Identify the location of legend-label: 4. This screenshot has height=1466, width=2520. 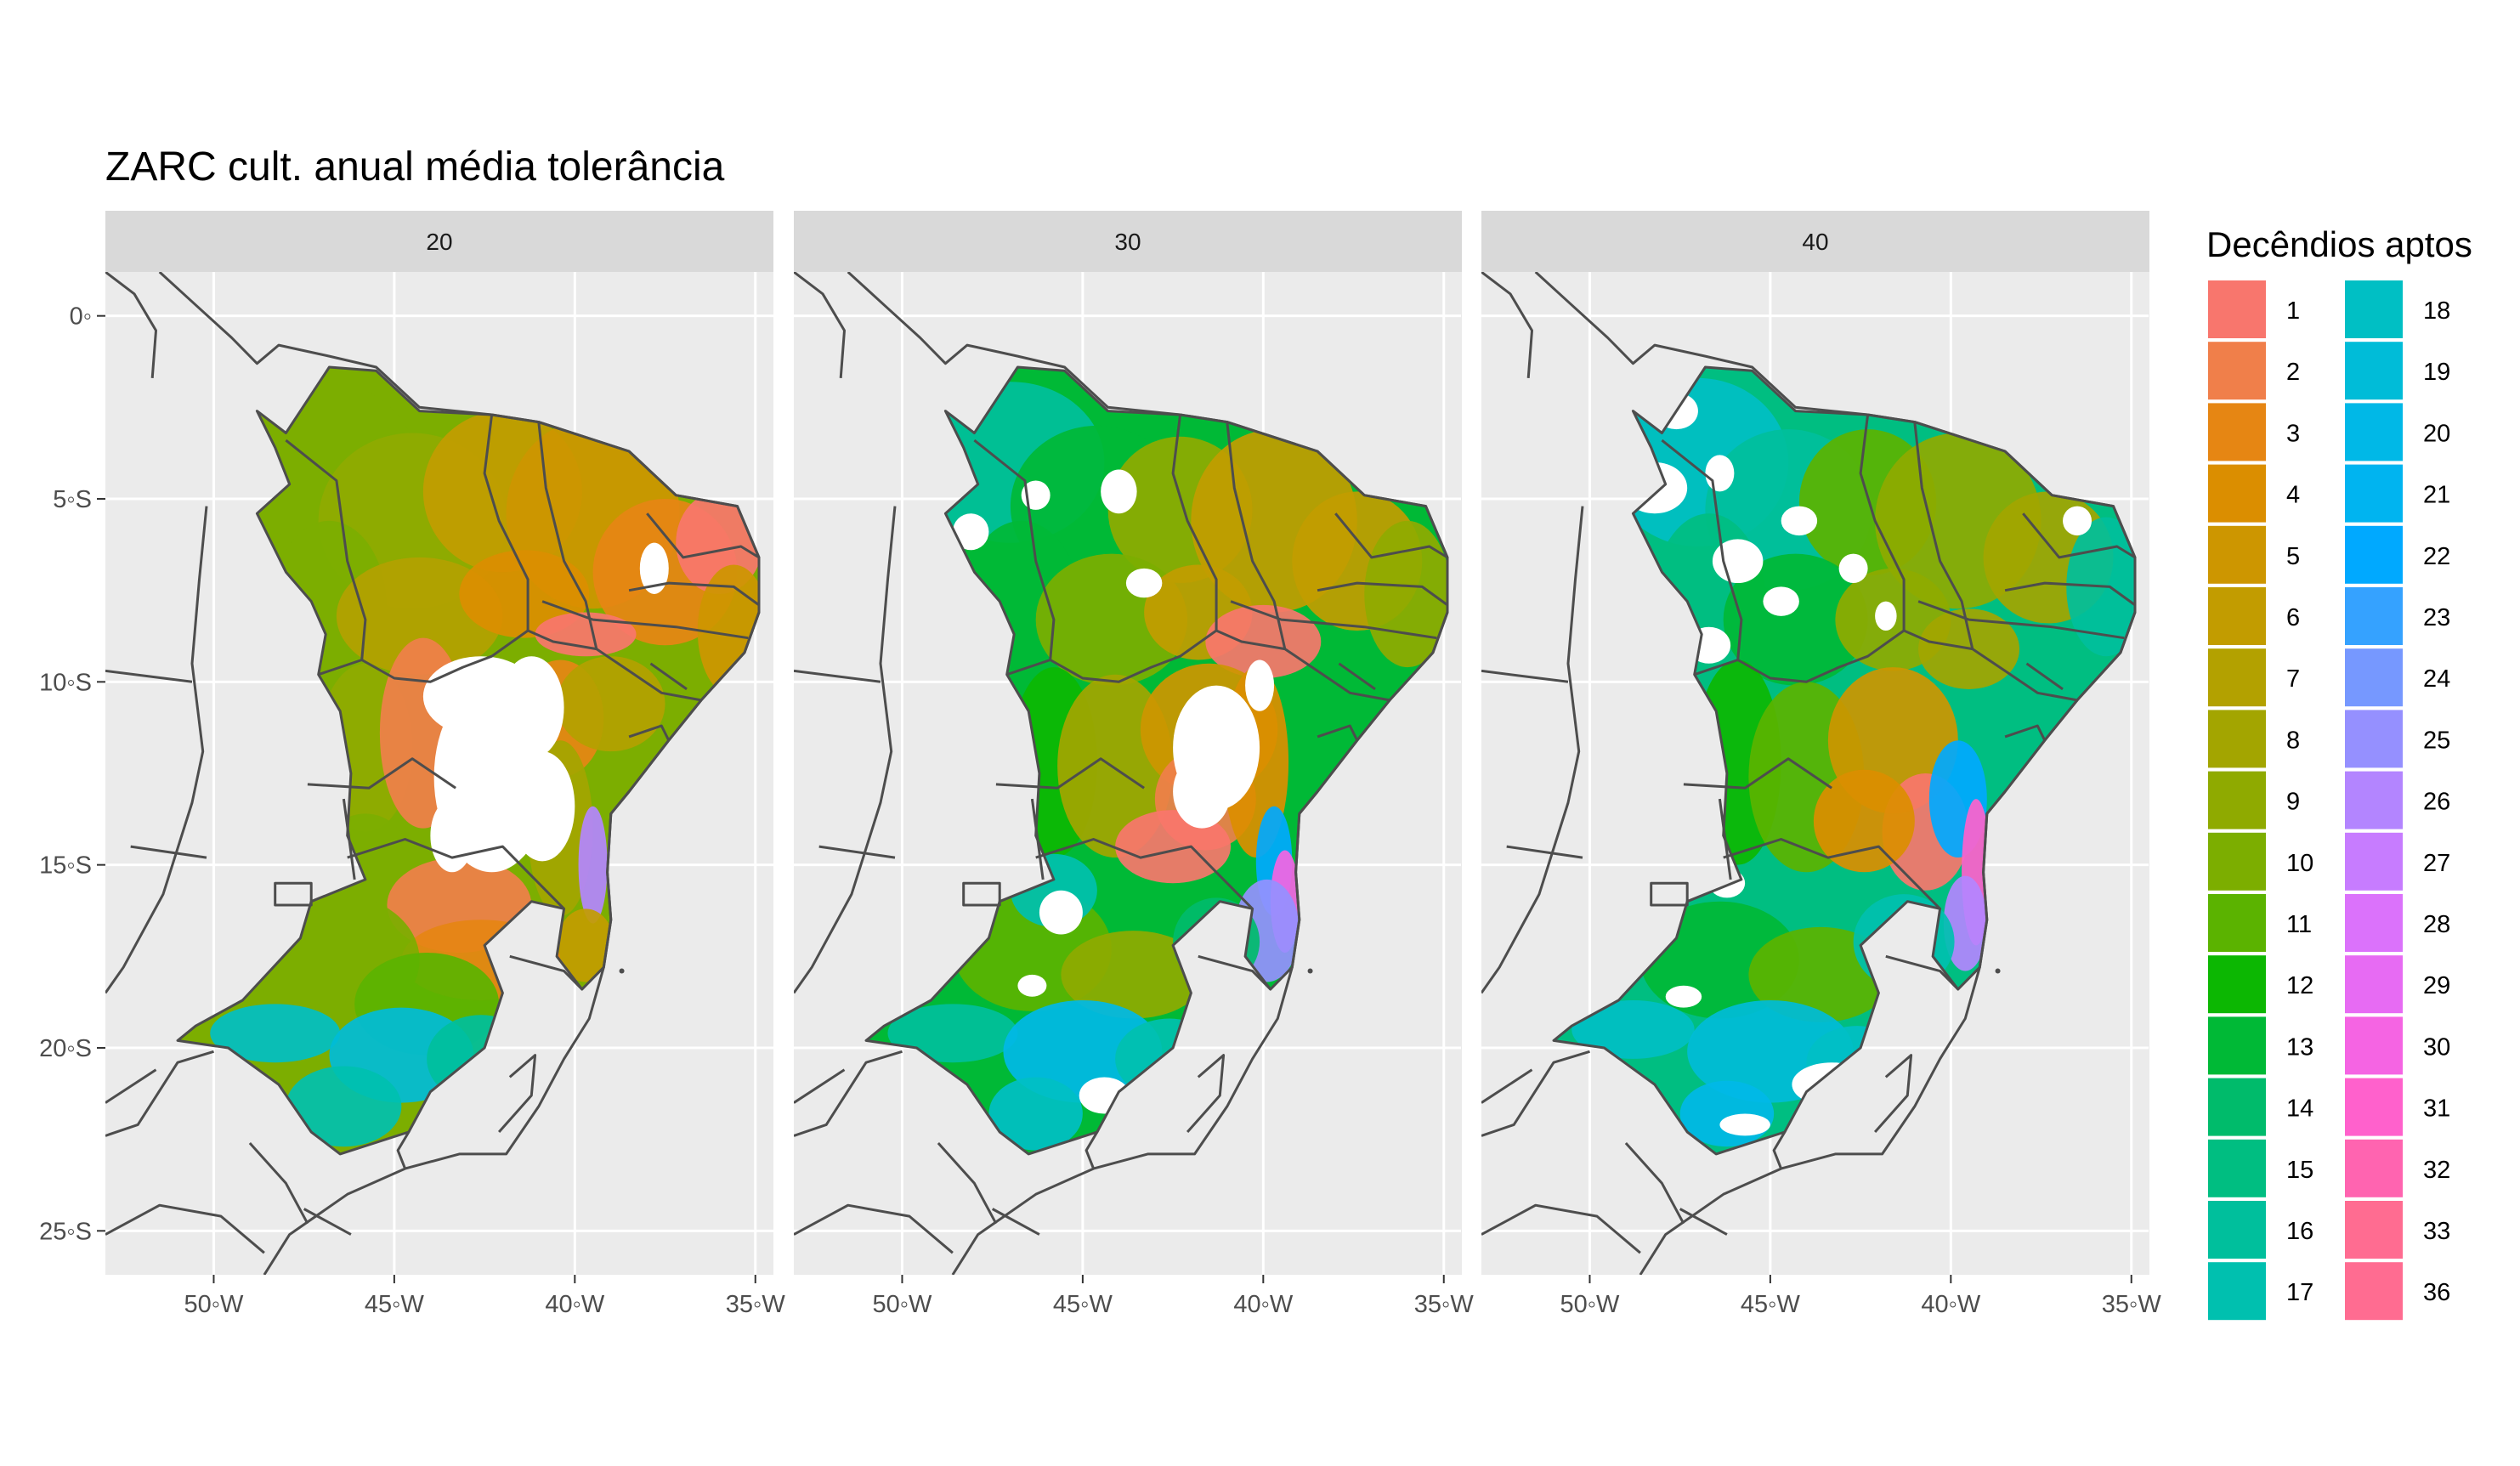
(2293, 495).